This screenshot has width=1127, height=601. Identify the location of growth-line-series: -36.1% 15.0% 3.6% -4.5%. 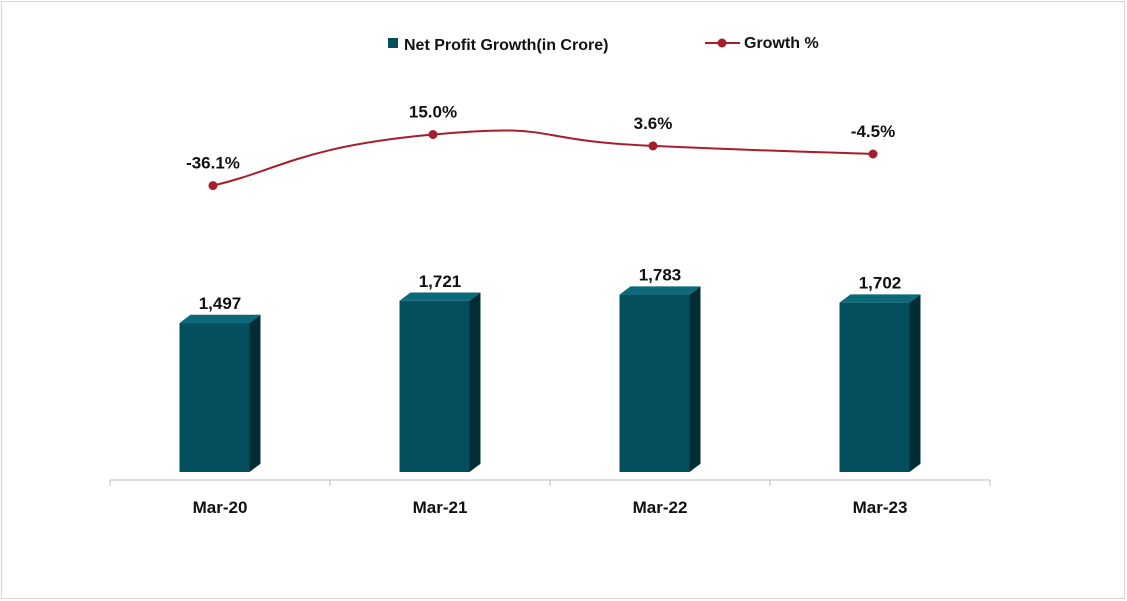
(540, 147).